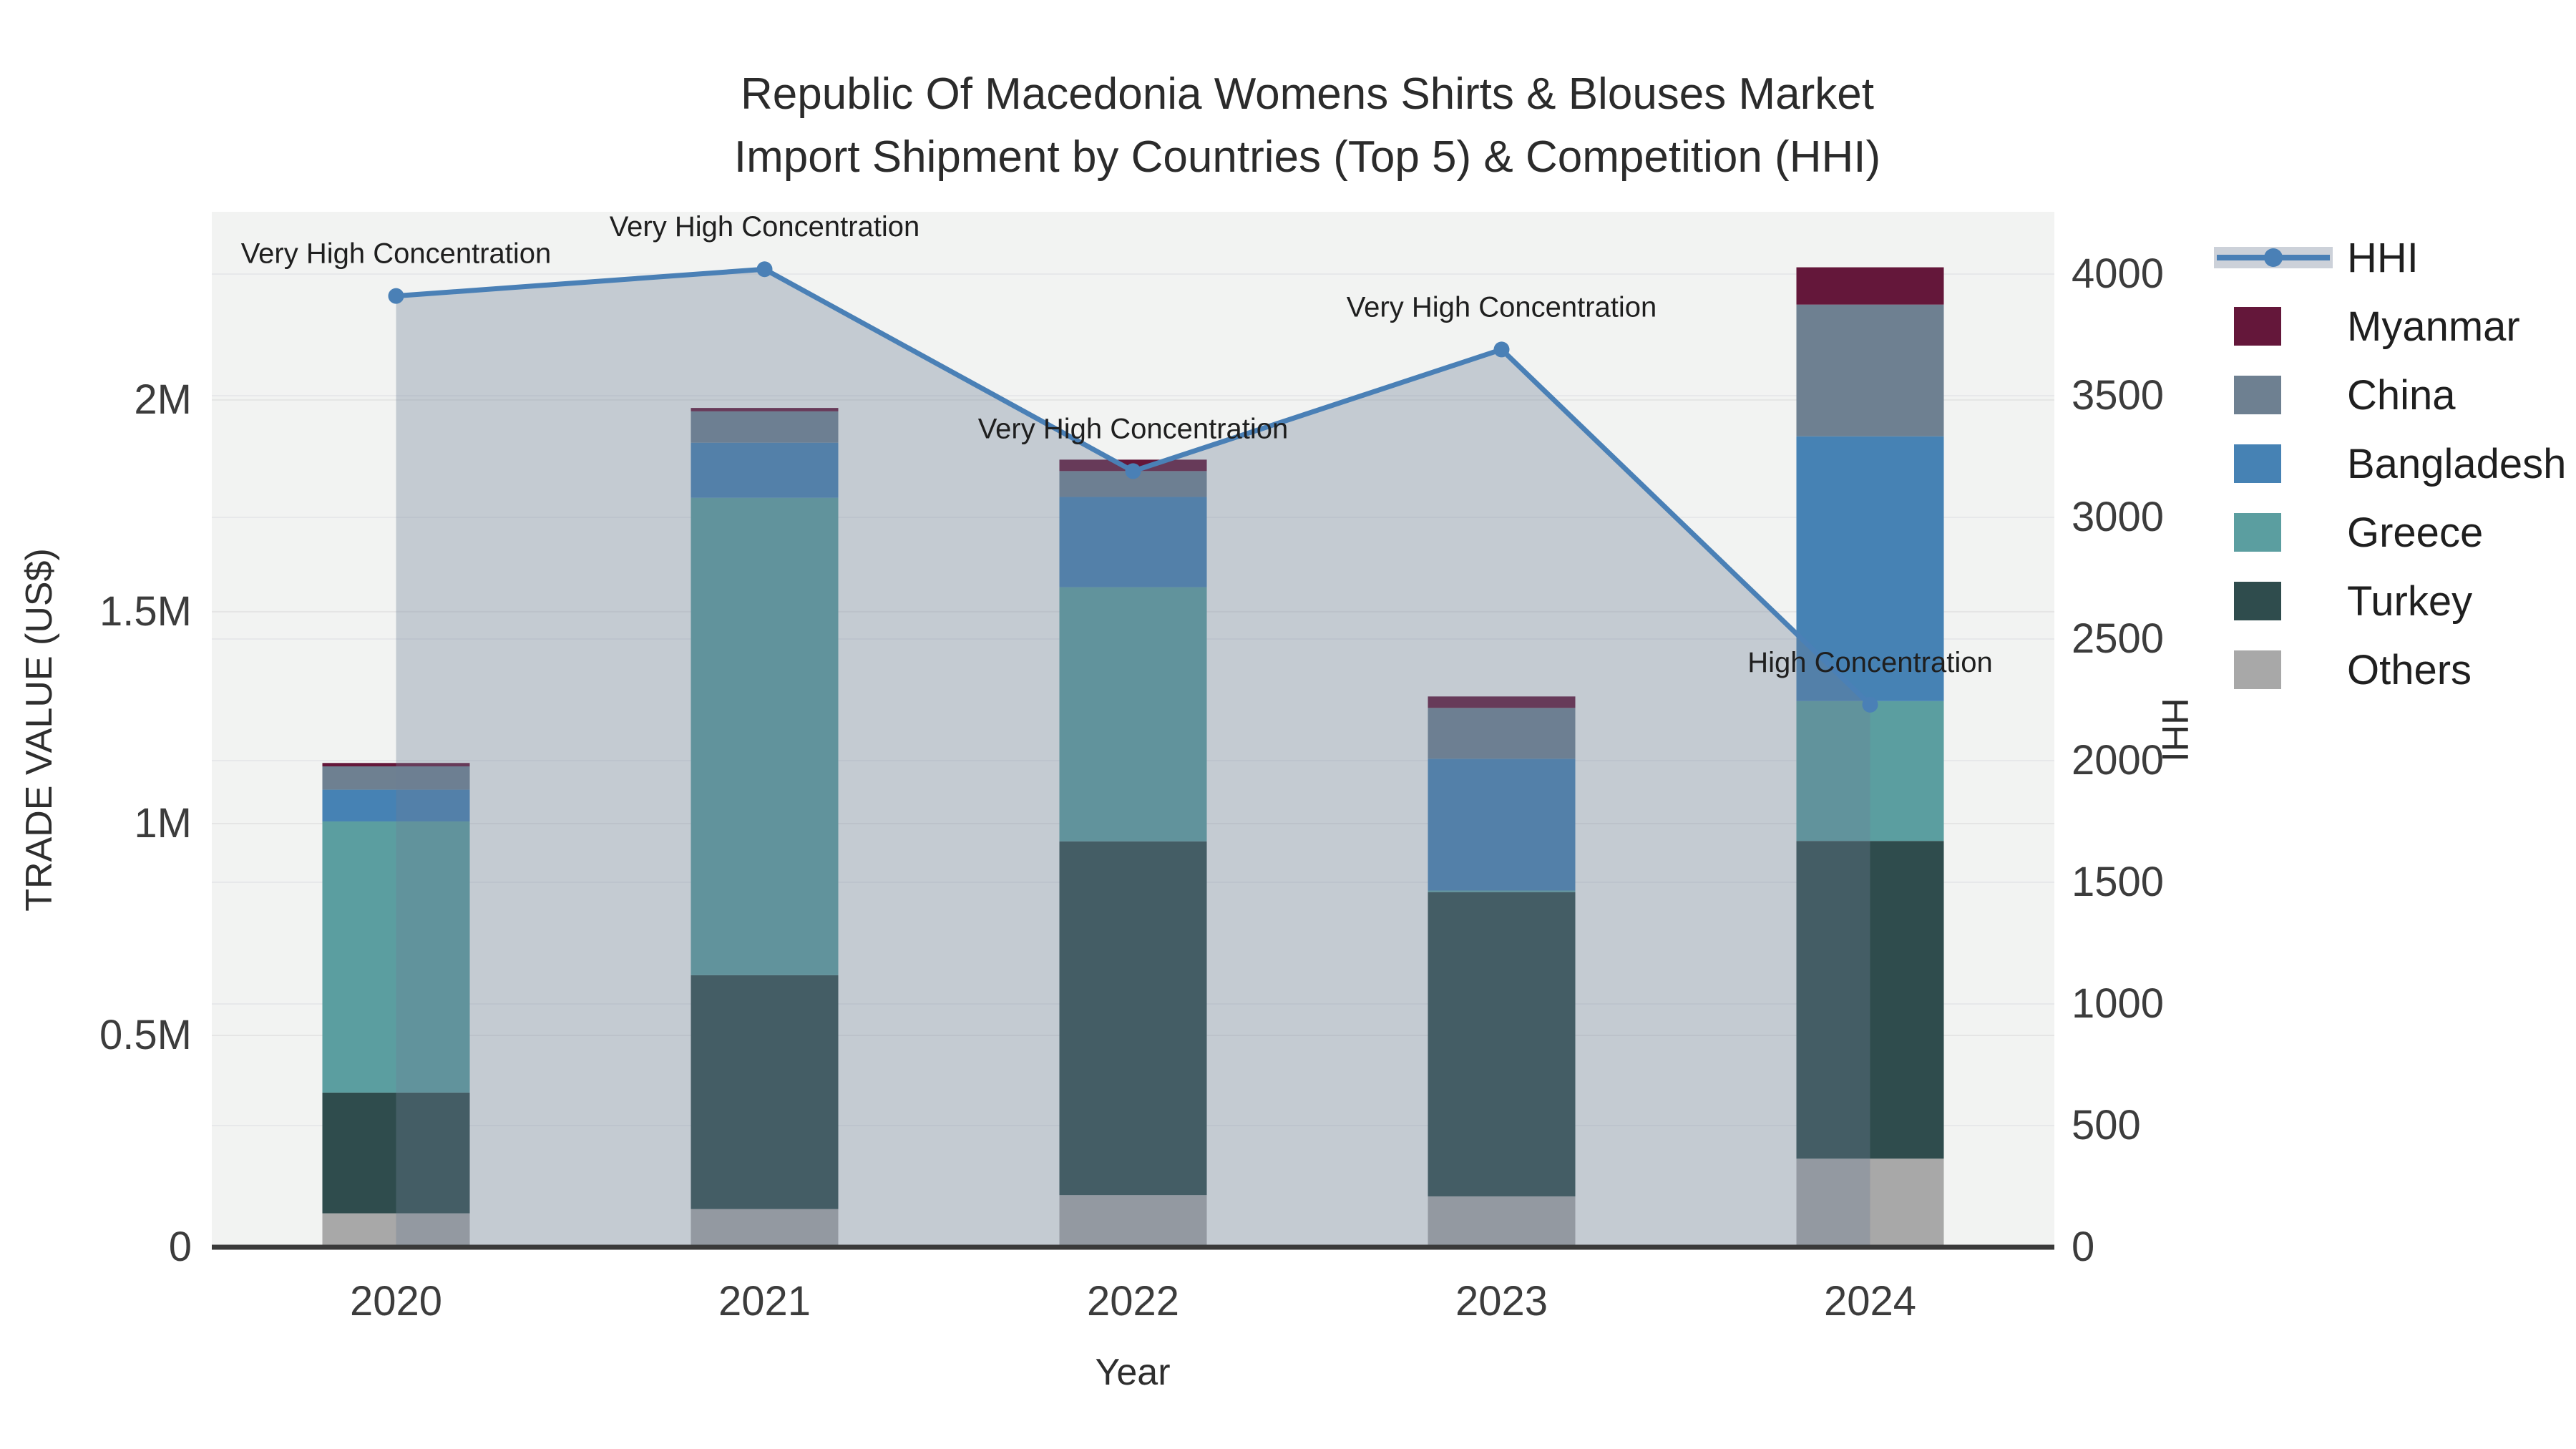 The width and height of the screenshot is (2576, 1449). What do you see at coordinates (2118, 395) in the screenshot?
I see `y-right-tick-3500: 3500` at bounding box center [2118, 395].